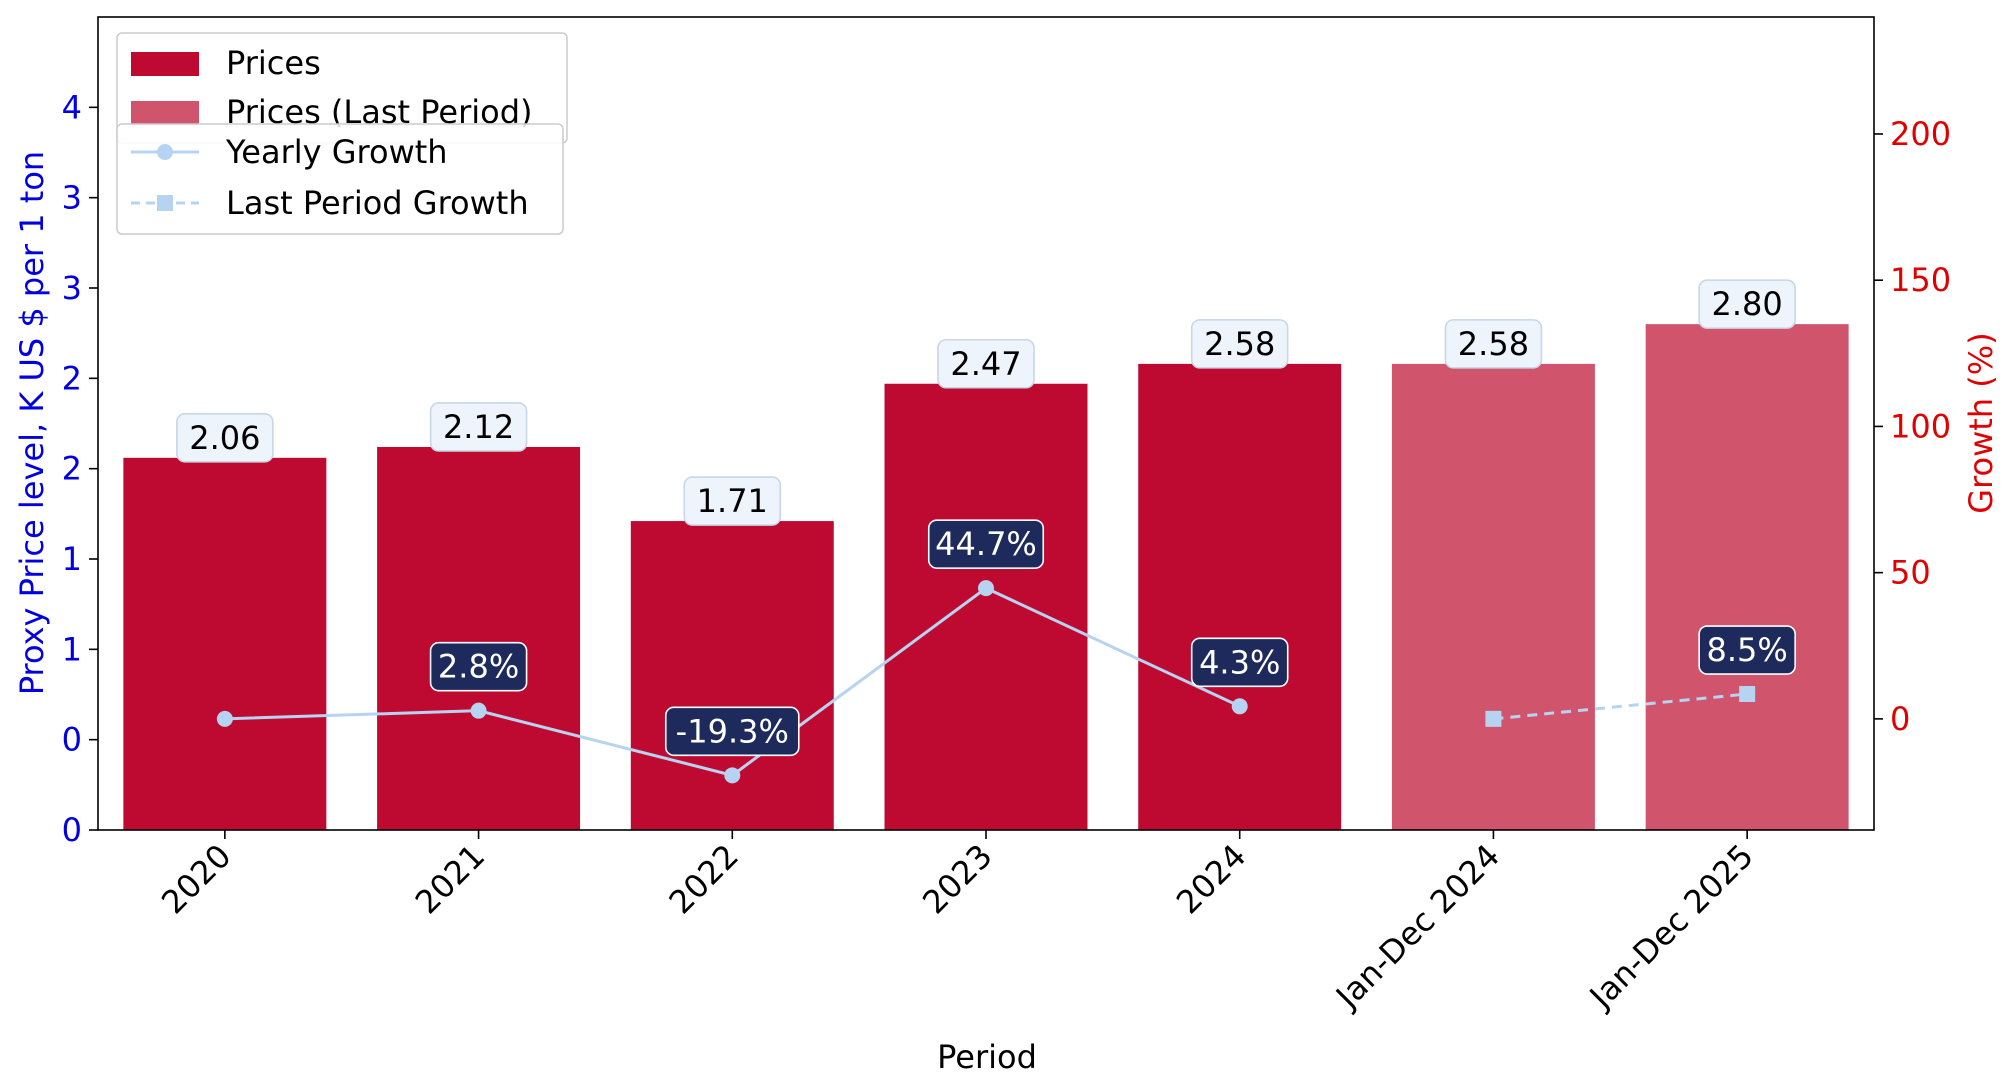 This screenshot has width=2004, height=1087. Describe the element at coordinates (987, 1057) in the screenshot. I see `x-axis-title: Period` at that location.